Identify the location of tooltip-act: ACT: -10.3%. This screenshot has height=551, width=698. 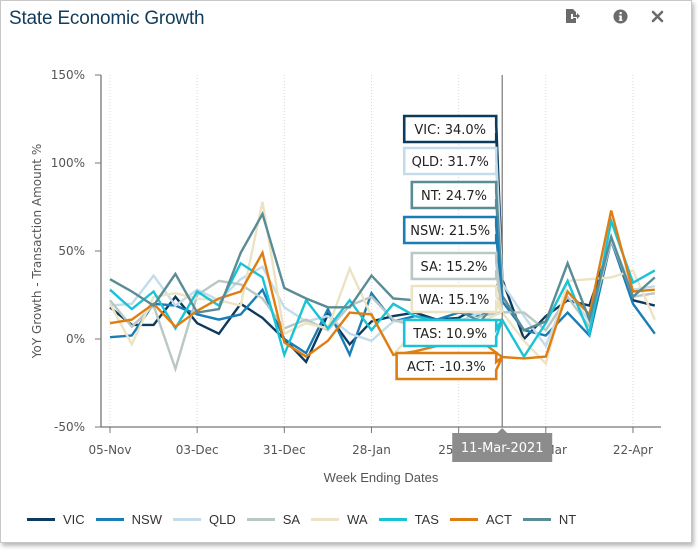
(449, 366).